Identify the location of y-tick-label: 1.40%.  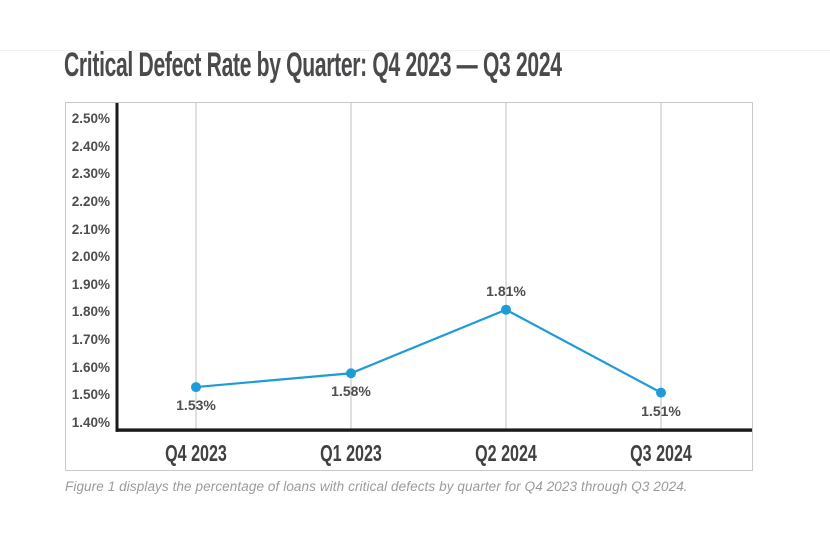
(90, 422).